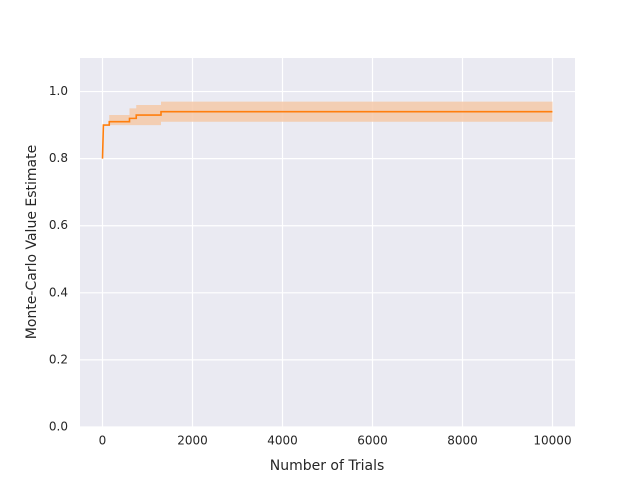  I want to click on y-tick-label: 0.2, so click(58, 359).